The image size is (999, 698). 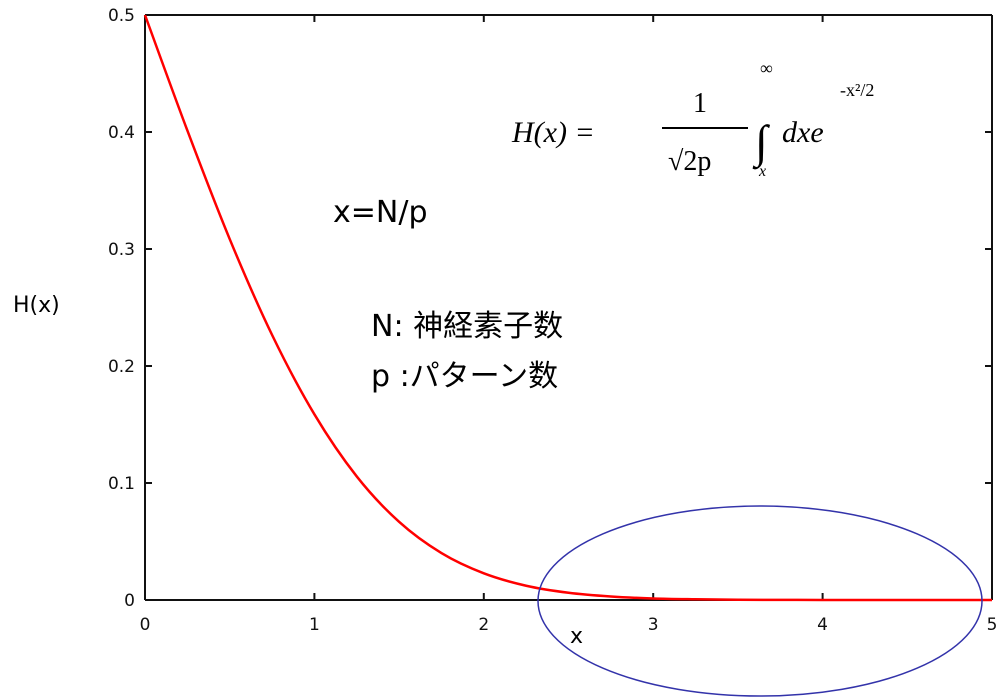 I want to click on x-tick-label: 5, so click(x=992, y=625).